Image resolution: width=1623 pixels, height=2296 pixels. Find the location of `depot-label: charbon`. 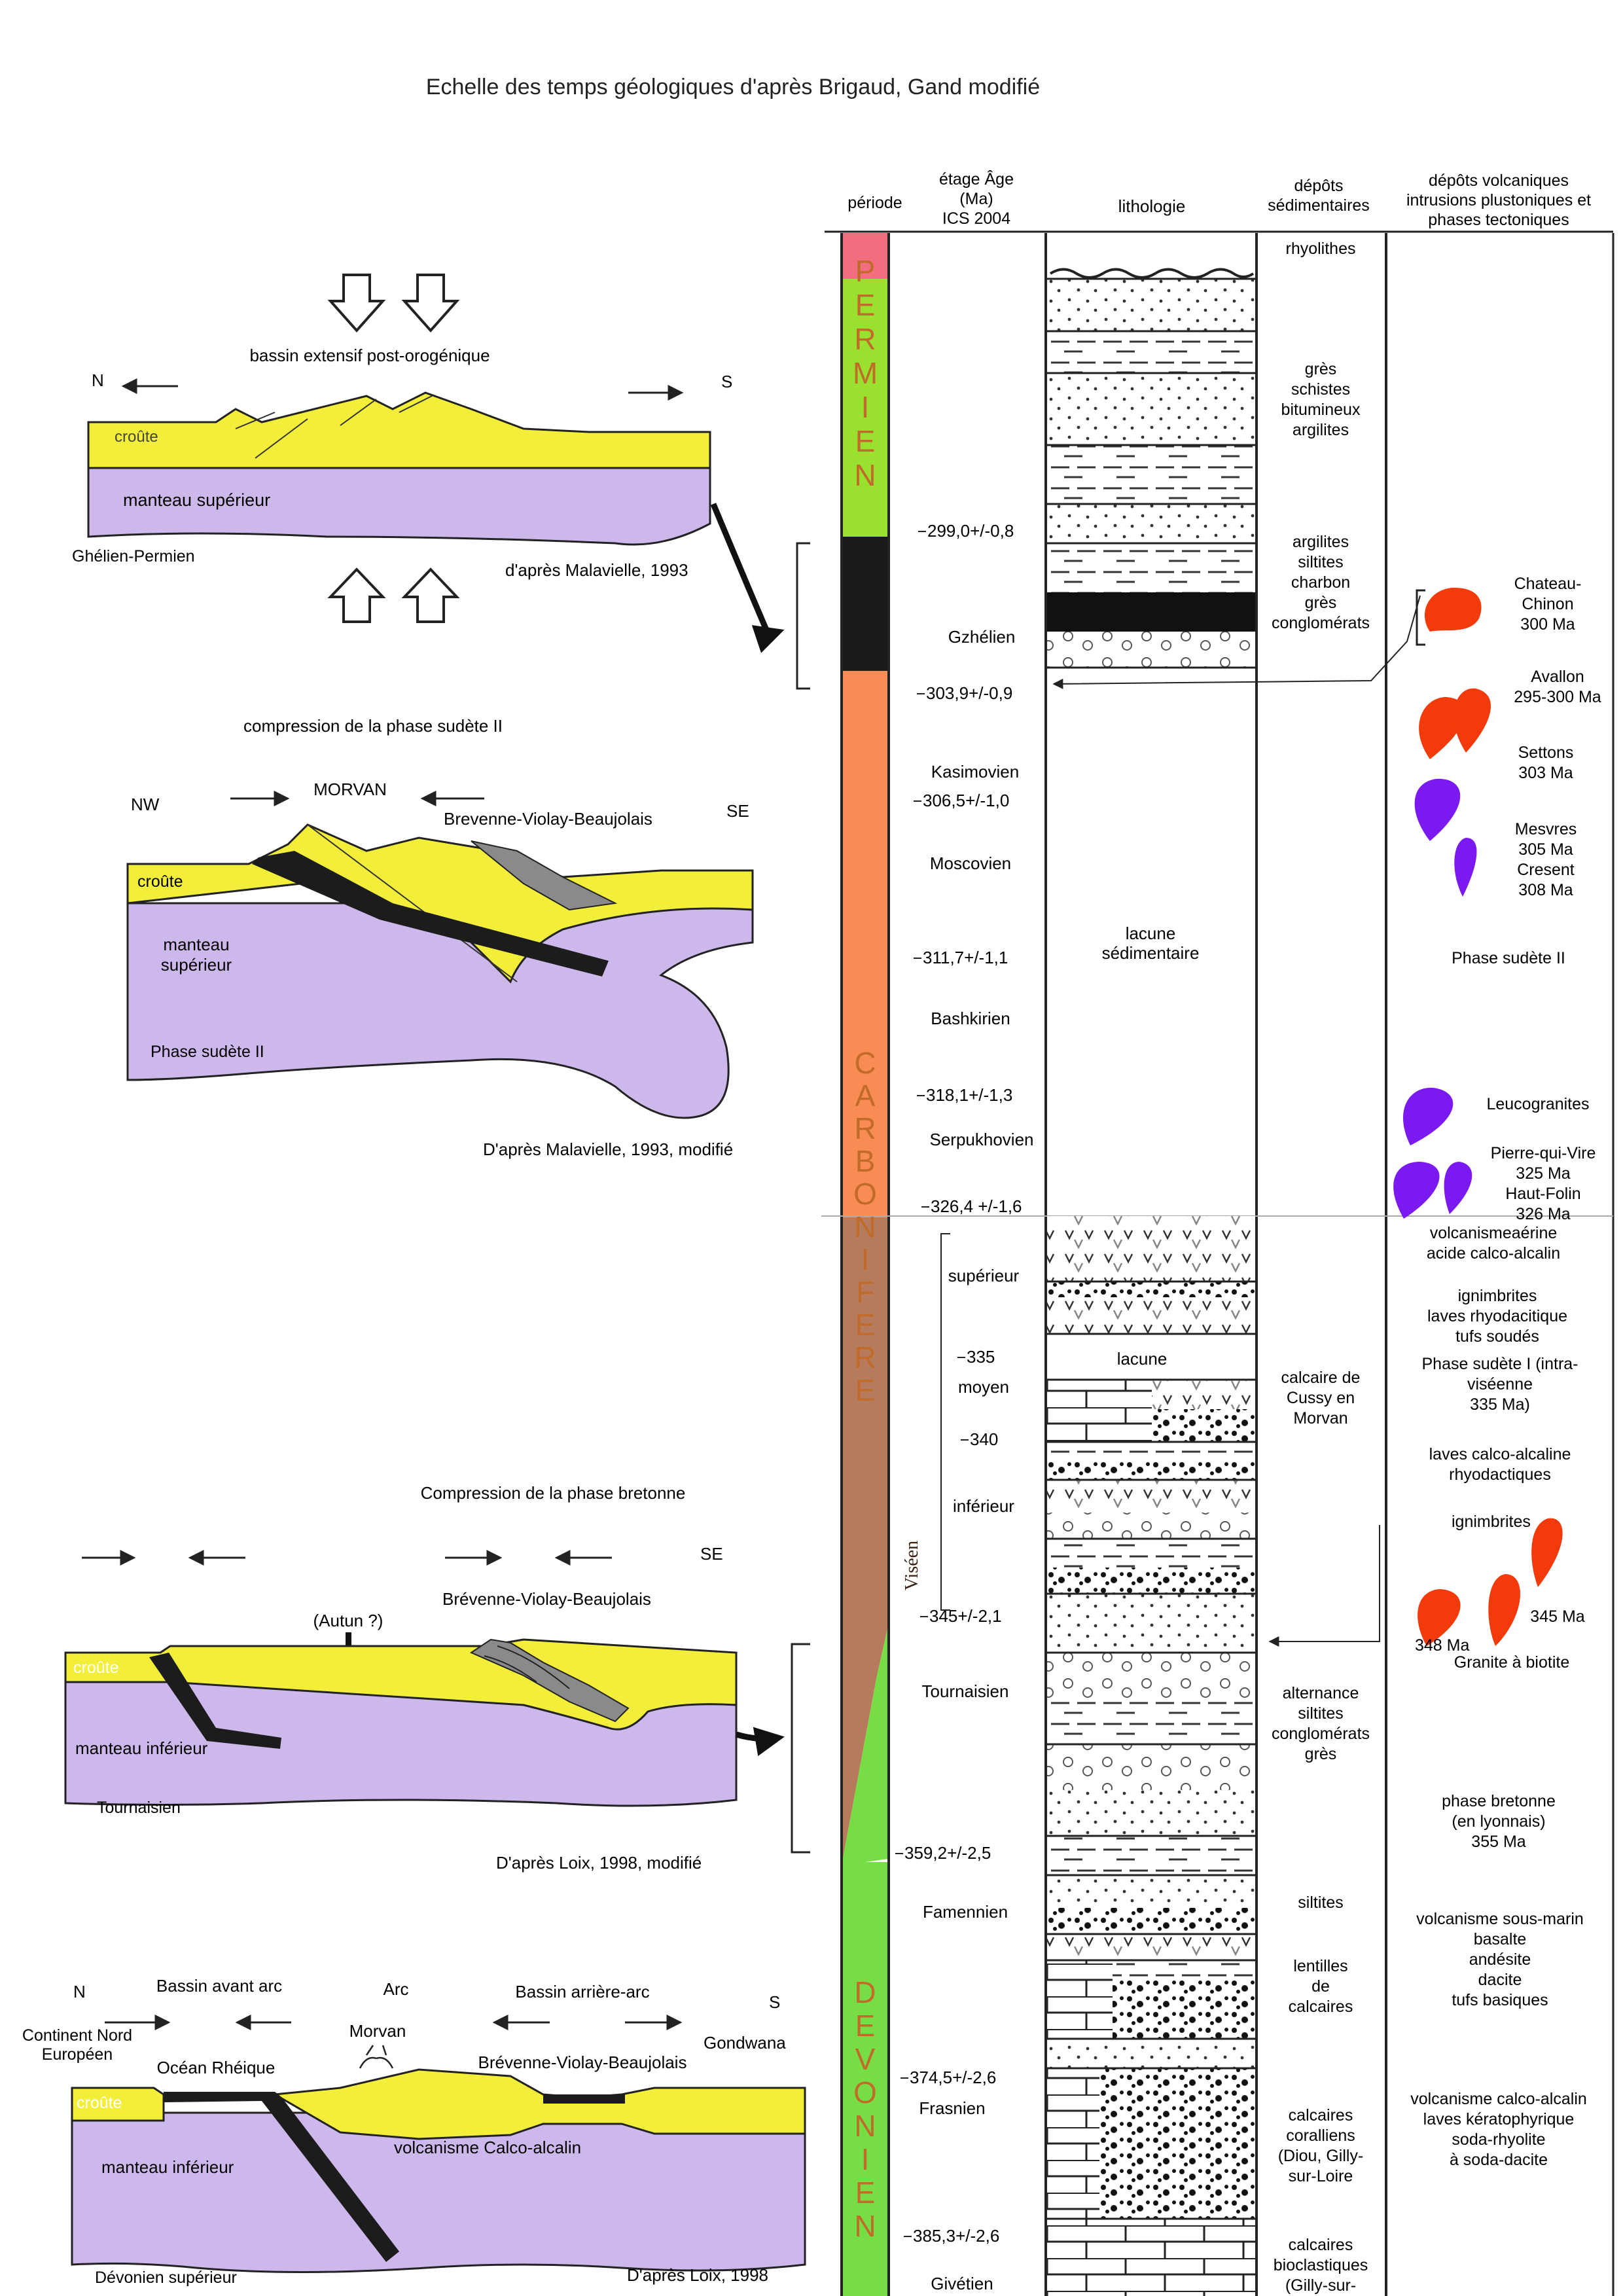

depot-label: charbon is located at coordinates (1320, 582).